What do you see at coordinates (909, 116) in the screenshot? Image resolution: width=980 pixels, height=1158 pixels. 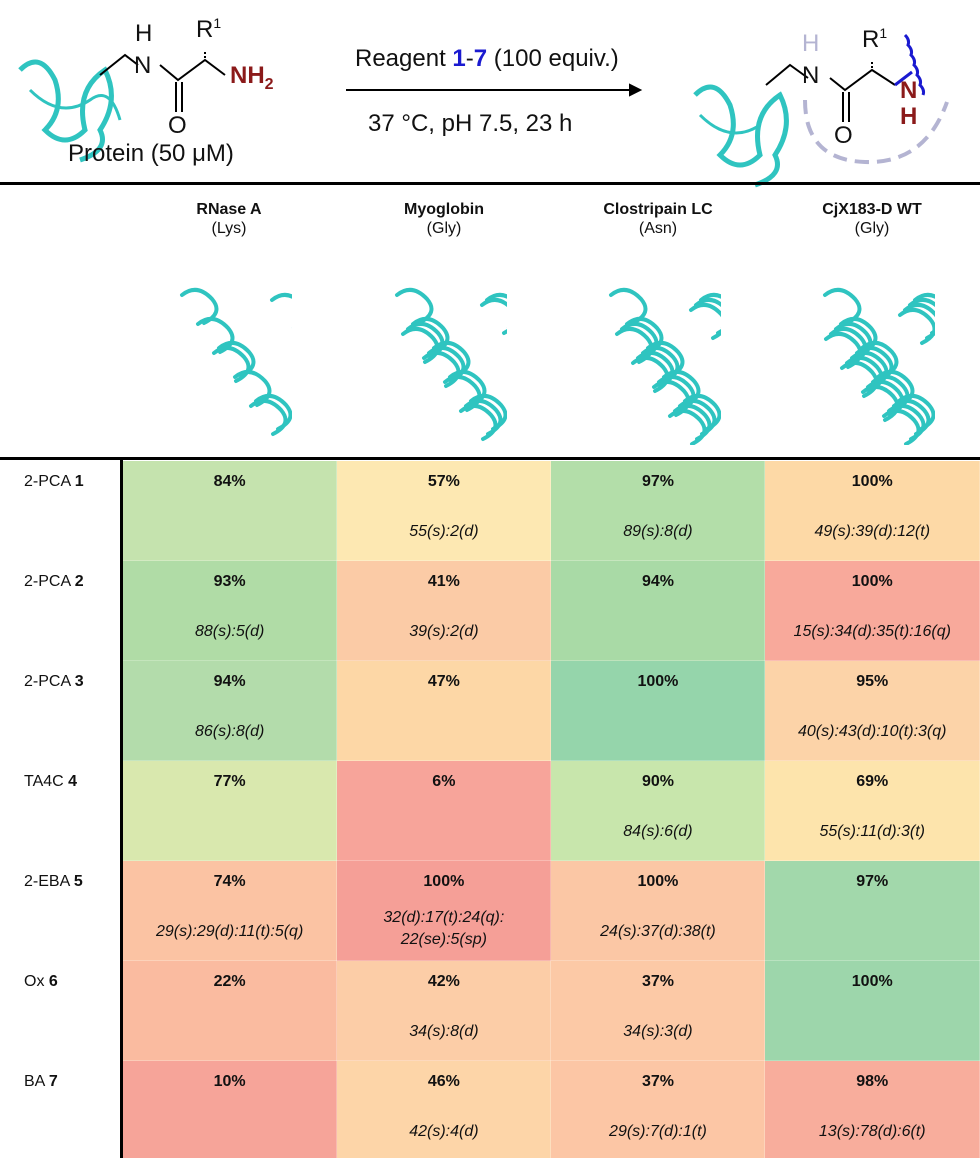 I see `product-amine-h: H` at bounding box center [909, 116].